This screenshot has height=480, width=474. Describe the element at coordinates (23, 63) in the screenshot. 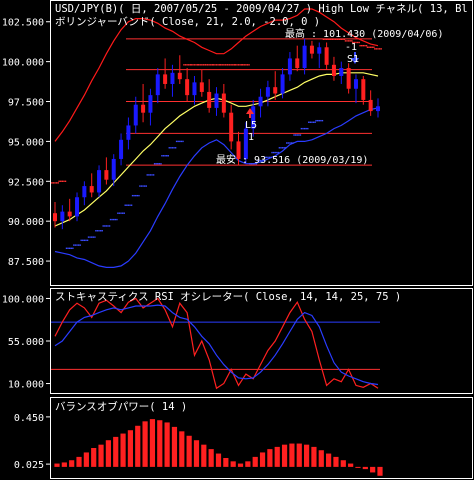

I see `price-tick-label: 100.000` at that location.